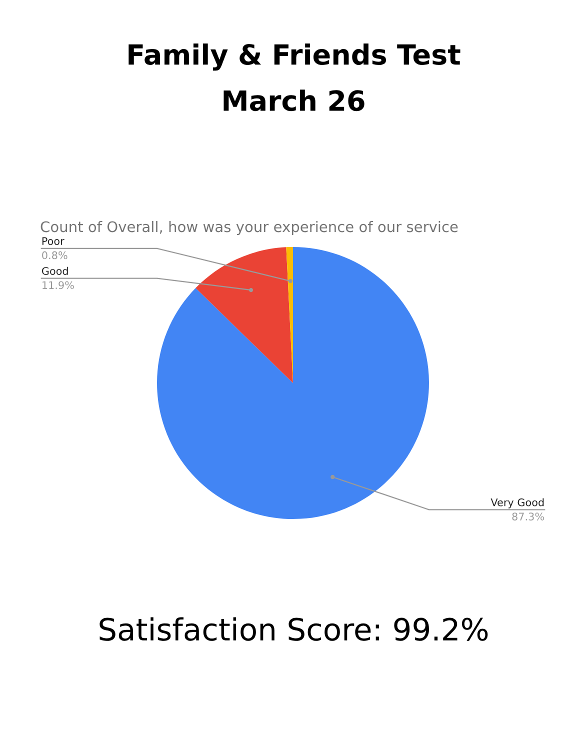 Image resolution: width=587 pixels, height=740 pixels. What do you see at coordinates (294, 78) in the screenshot?
I see `chart-title: Family & Friends Test March 26` at bounding box center [294, 78].